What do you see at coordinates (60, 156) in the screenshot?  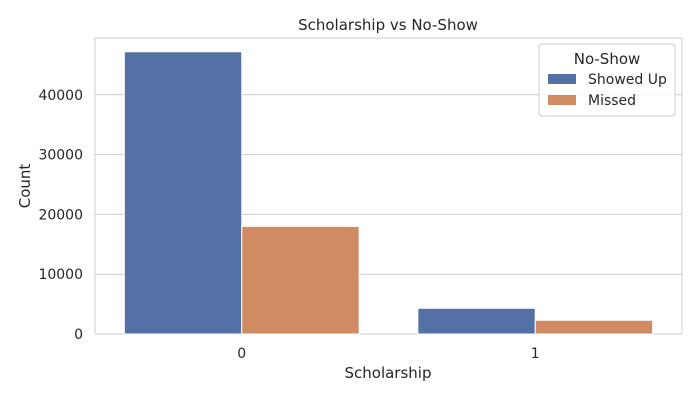 I see `y-tick-label: 30000` at bounding box center [60, 156].